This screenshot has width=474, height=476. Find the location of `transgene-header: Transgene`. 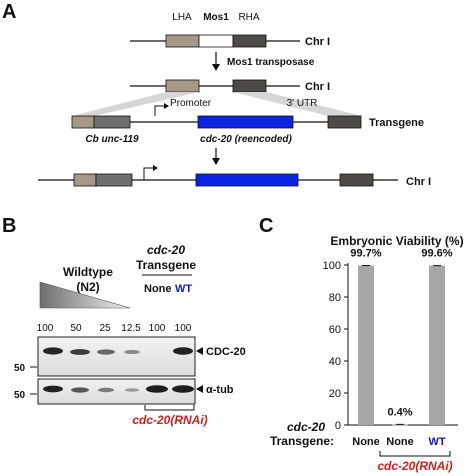

transgene-header: Transgene is located at coordinates (166, 265).